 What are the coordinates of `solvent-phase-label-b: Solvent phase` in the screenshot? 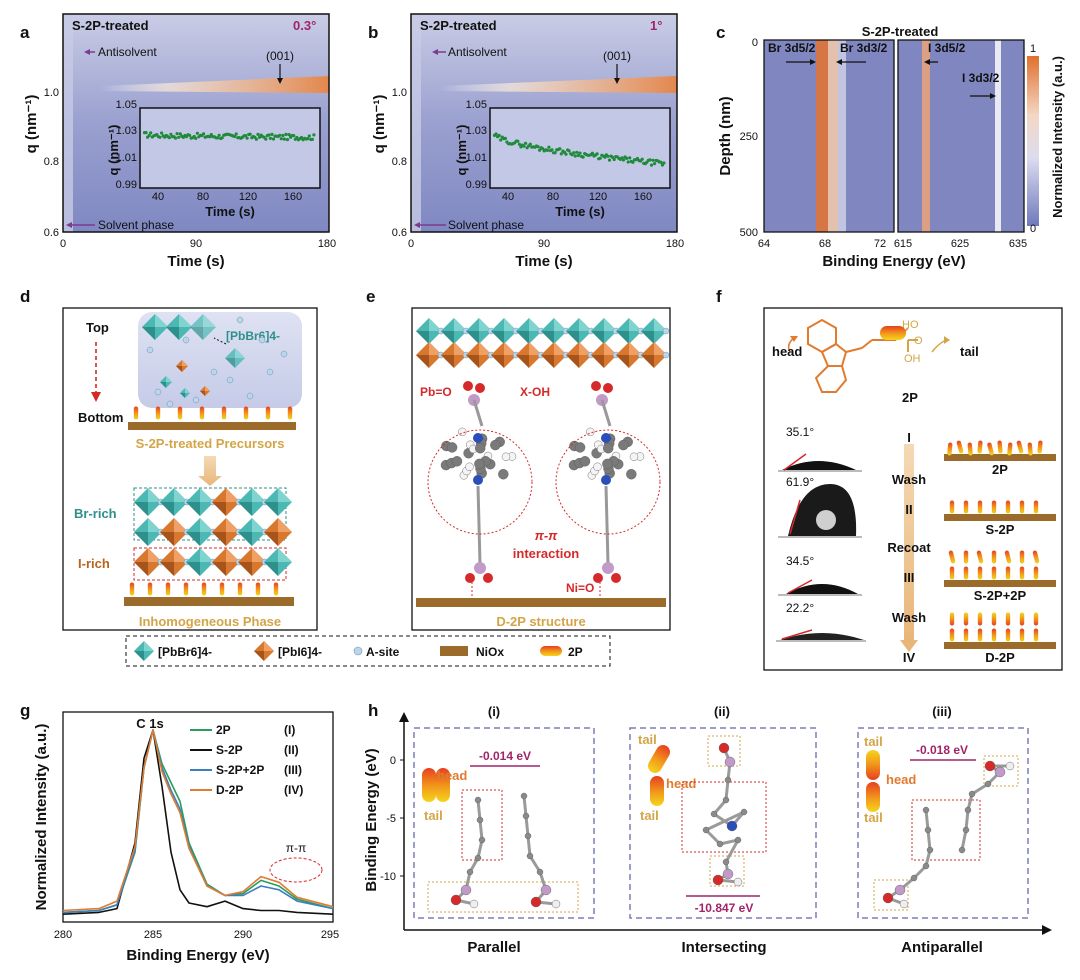 It's located at (486, 225).